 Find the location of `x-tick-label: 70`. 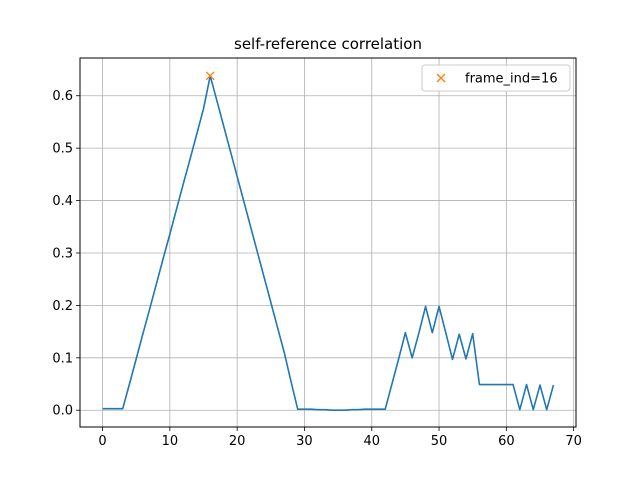

x-tick-label: 70 is located at coordinates (573, 441).